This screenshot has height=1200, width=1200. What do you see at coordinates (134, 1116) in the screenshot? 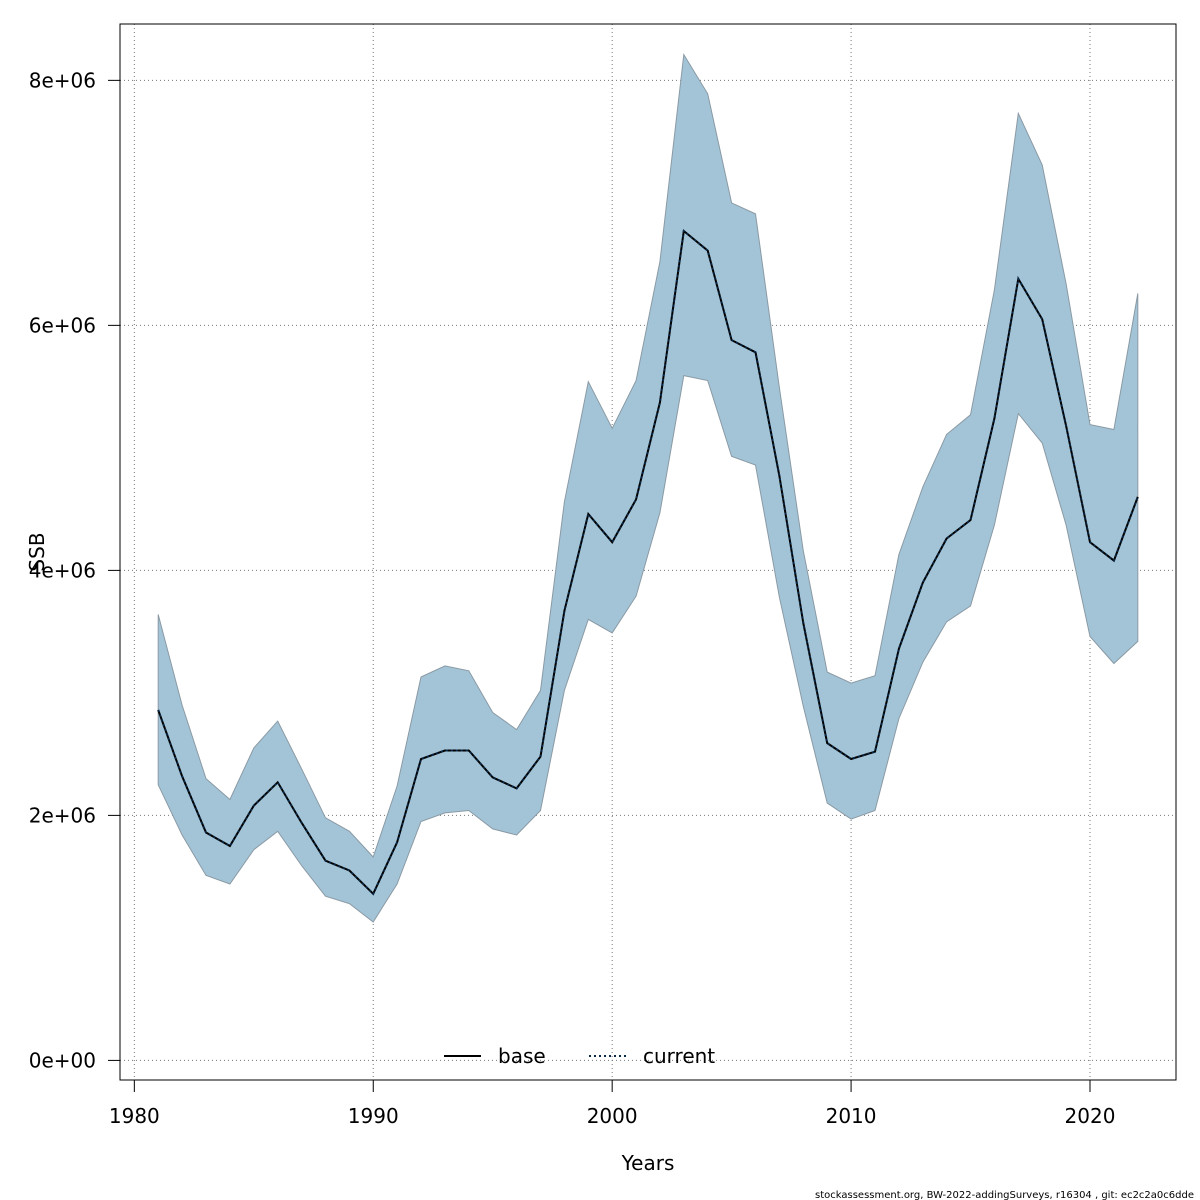
I see `x-tick-label-1980: 1980` at bounding box center [134, 1116].